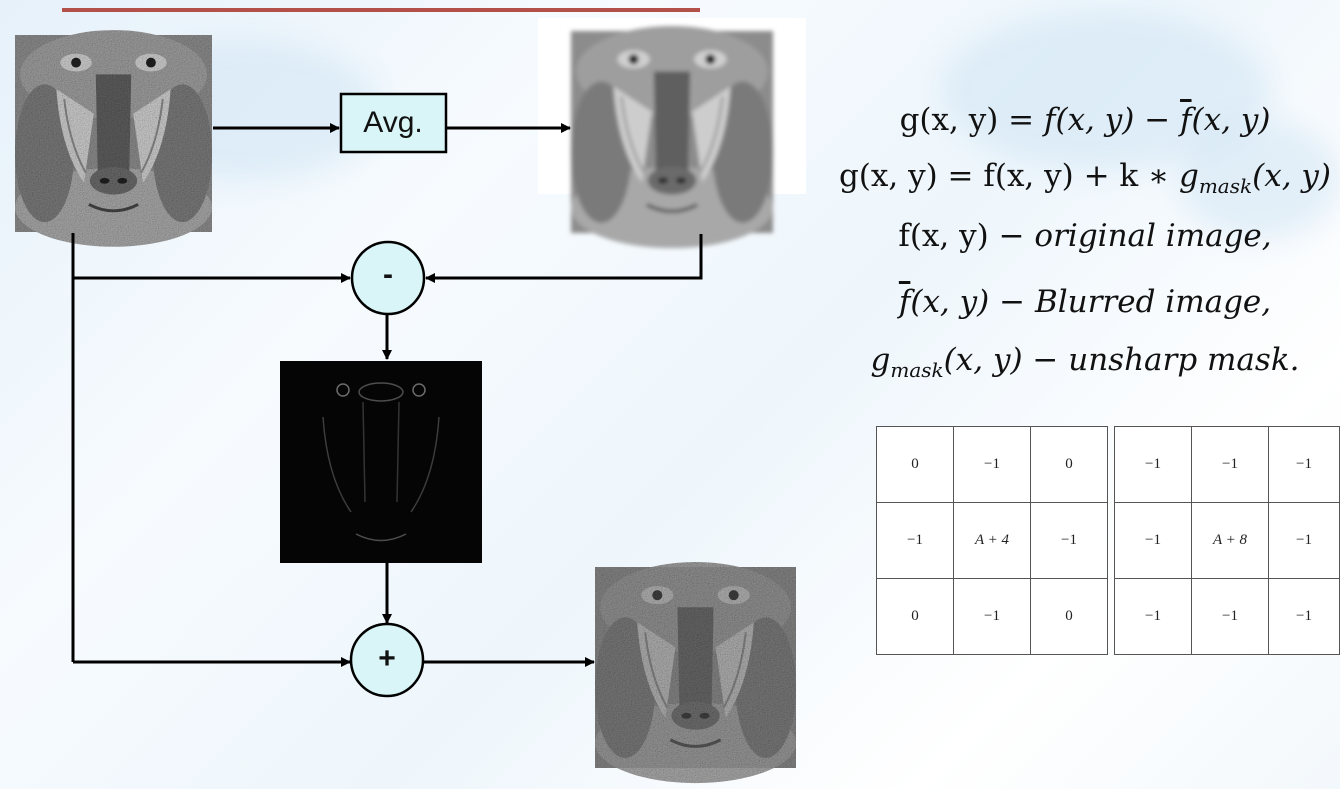  Describe the element at coordinates (1292, 176) in the screenshot. I see `eq2-args: (x, y)` at that location.